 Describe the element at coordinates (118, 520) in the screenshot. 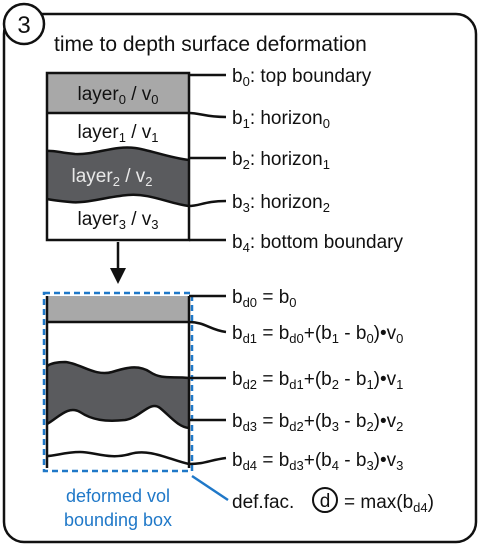

I see `bounding-box-caption-line2: bounding box` at that location.